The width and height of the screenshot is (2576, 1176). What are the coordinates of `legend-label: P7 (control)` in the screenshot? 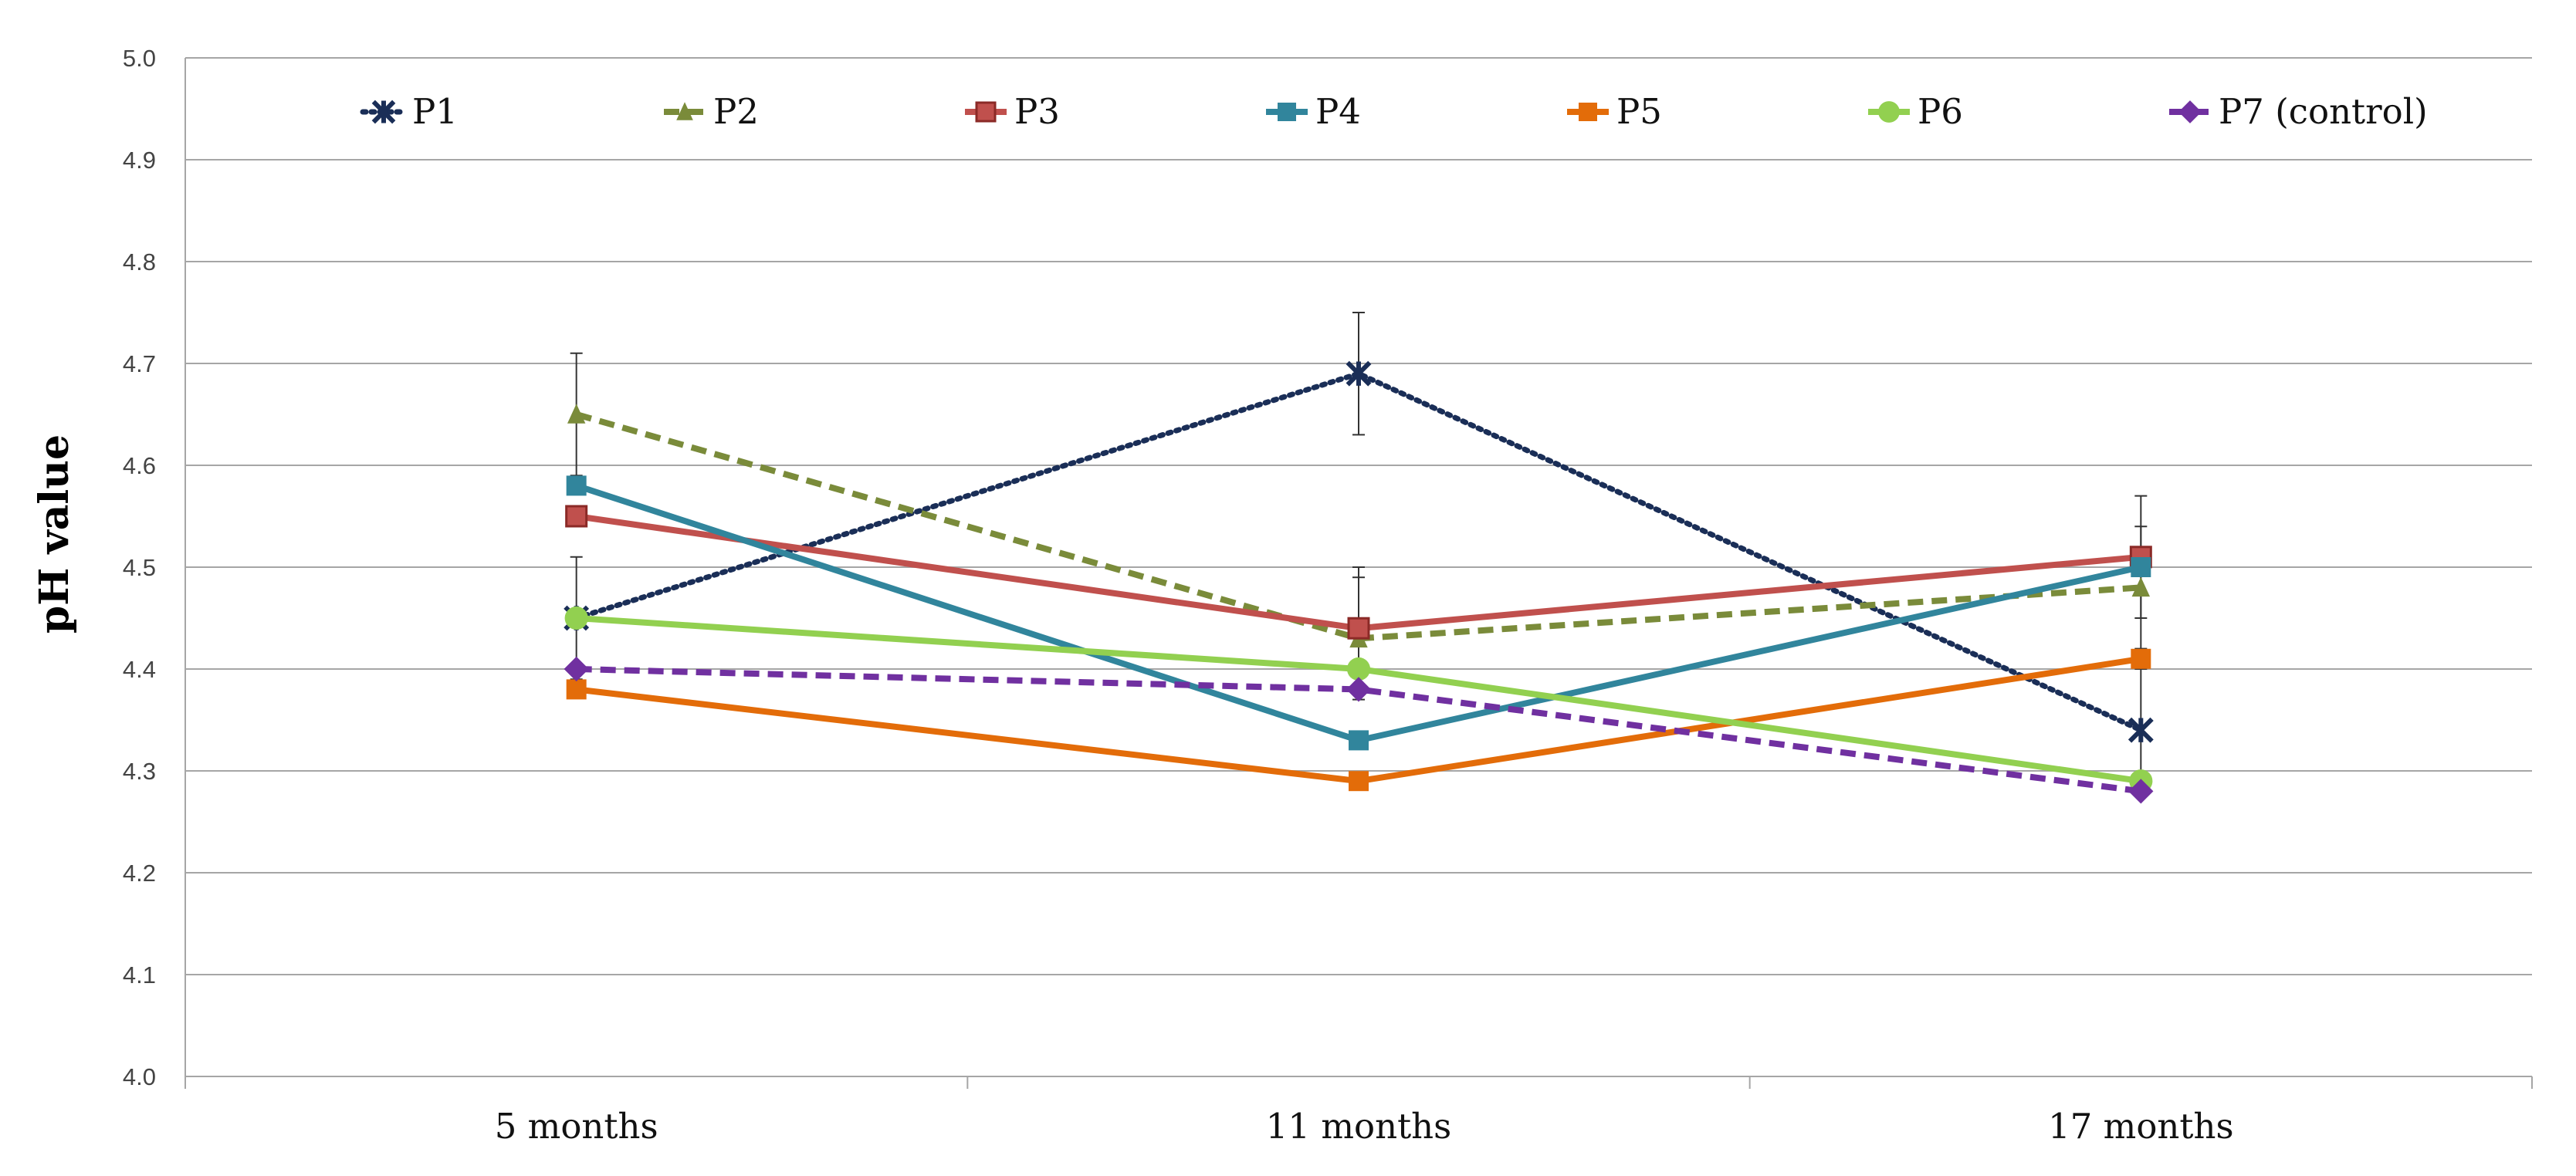 It's located at (2323, 111).